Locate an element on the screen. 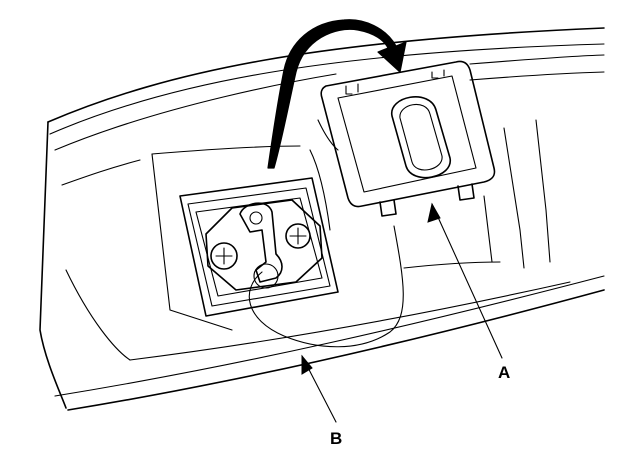 This screenshot has height=466, width=624. callout-b-arrowhead is located at coordinates (307, 364).